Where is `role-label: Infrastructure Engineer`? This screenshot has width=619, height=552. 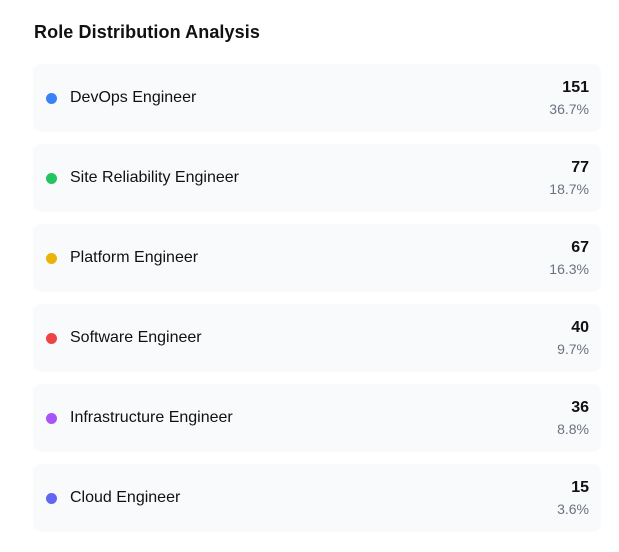
role-label: Infrastructure Engineer is located at coordinates (151, 417).